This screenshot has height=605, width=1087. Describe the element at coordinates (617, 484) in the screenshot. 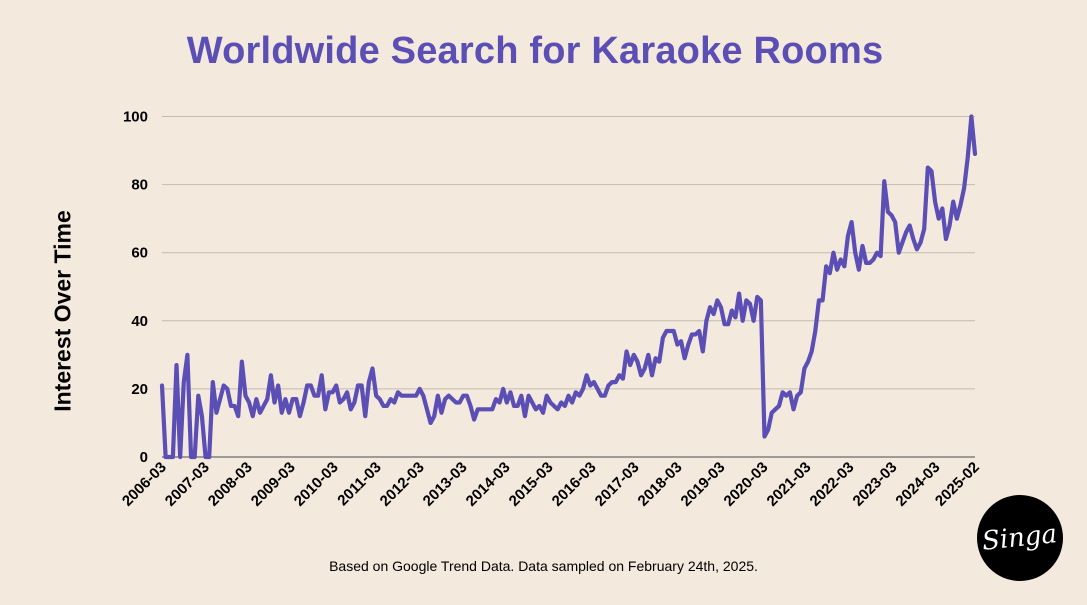

I see `x-tick-label: 2017-03` at that location.